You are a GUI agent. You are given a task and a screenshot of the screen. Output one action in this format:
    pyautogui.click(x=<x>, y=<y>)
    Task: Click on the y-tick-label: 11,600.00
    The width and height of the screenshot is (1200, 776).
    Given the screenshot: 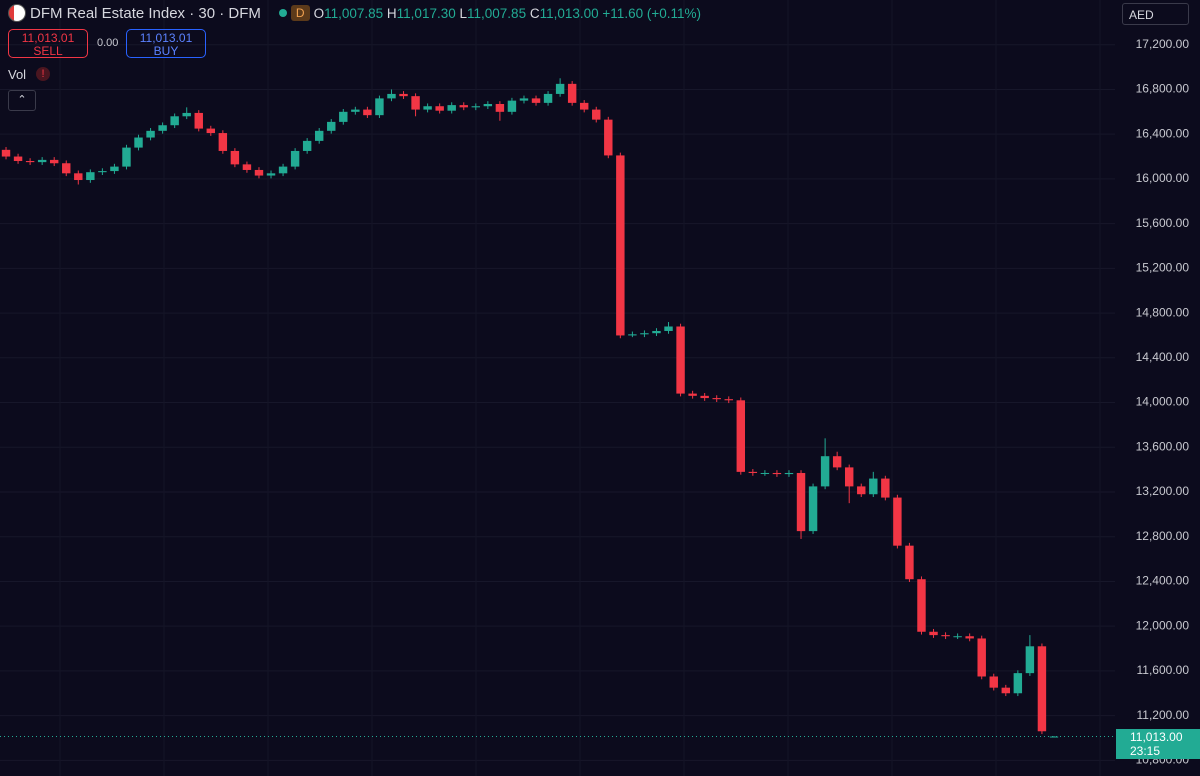 What is the action you would take?
    pyautogui.click(x=1163, y=670)
    